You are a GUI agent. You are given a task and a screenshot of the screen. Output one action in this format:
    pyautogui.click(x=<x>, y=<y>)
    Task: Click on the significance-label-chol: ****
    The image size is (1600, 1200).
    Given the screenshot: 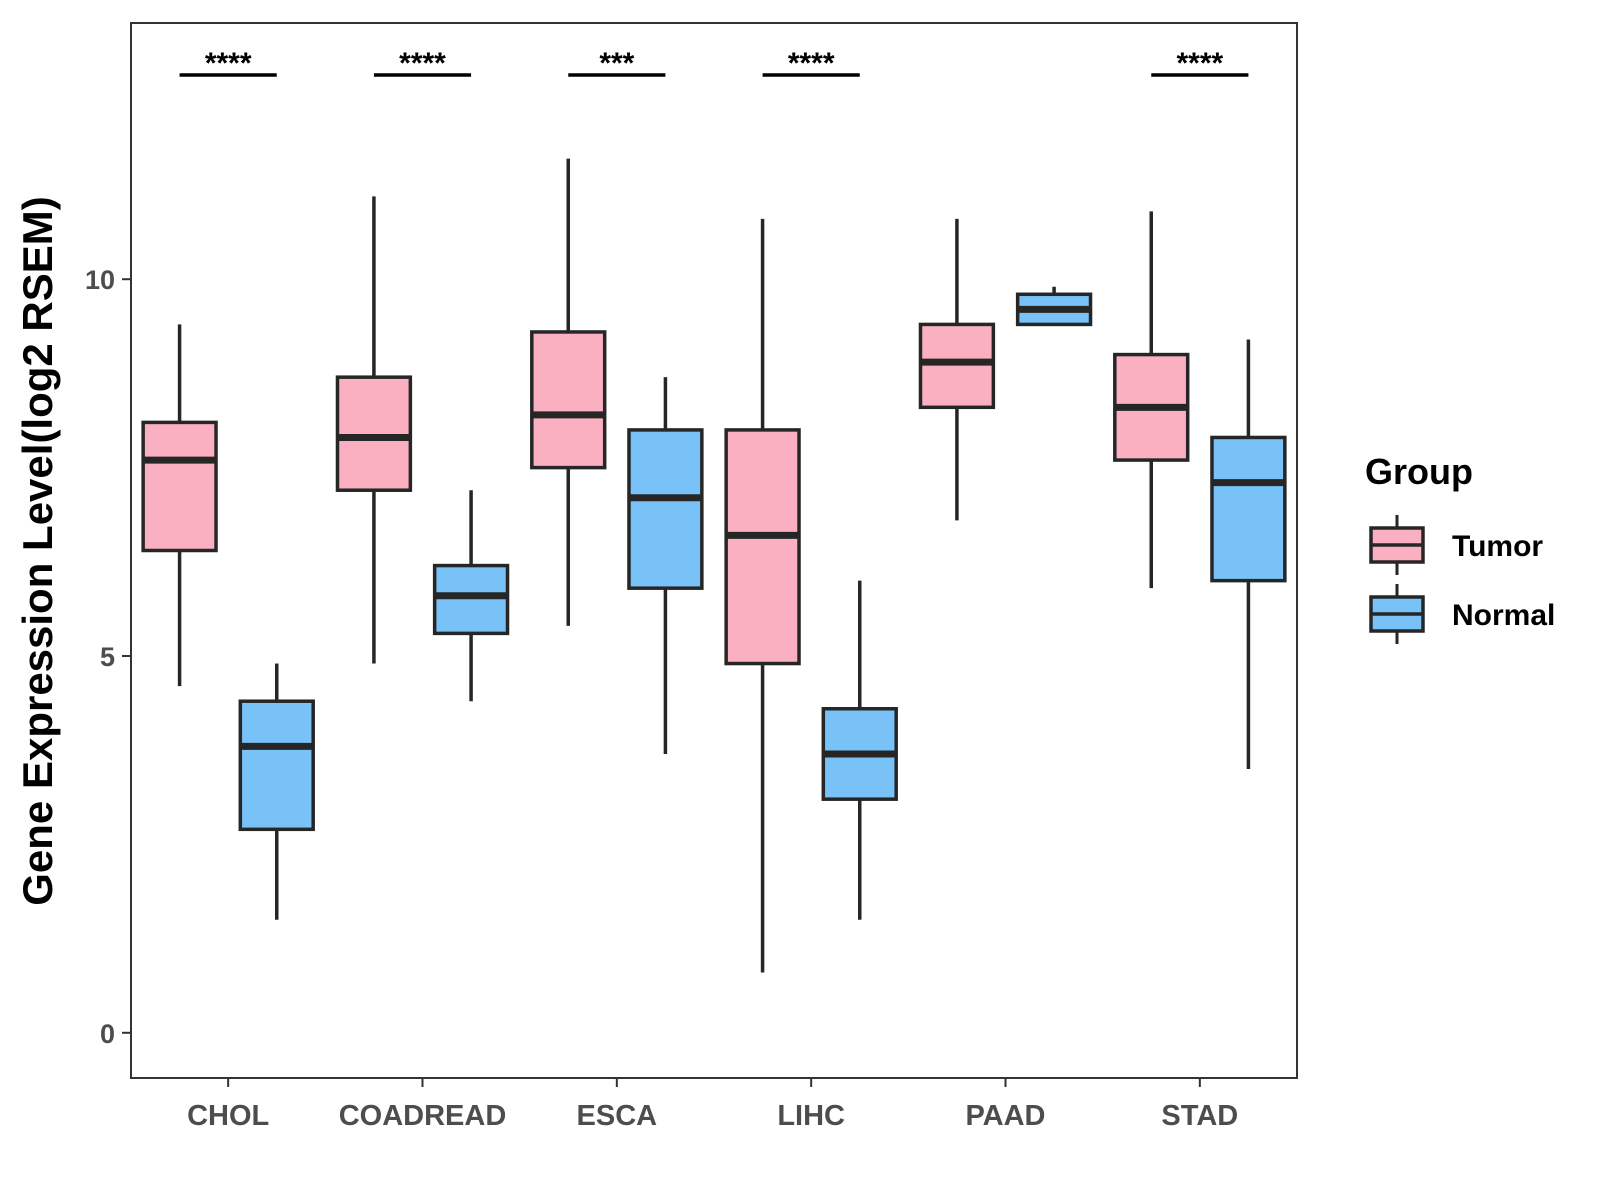 What is the action you would take?
    pyautogui.click(x=228, y=63)
    